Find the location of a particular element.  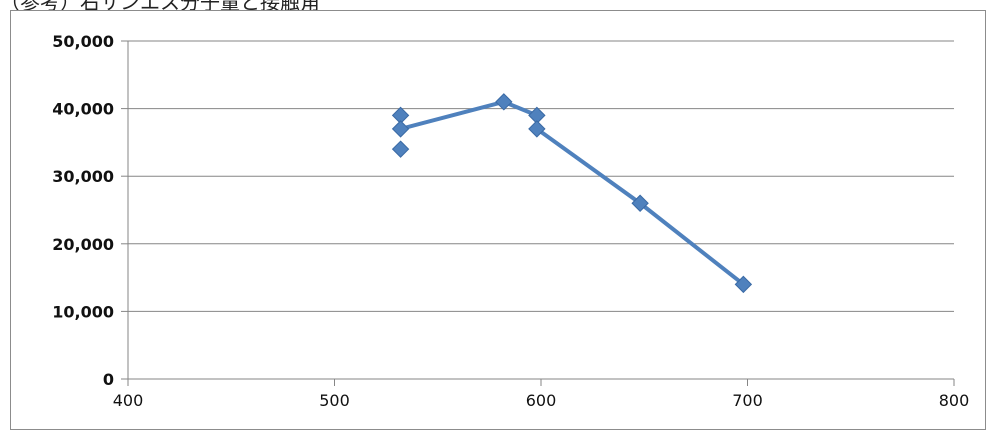

x-tick-labels: 400 500 600 700 800 is located at coordinates (541, 400).